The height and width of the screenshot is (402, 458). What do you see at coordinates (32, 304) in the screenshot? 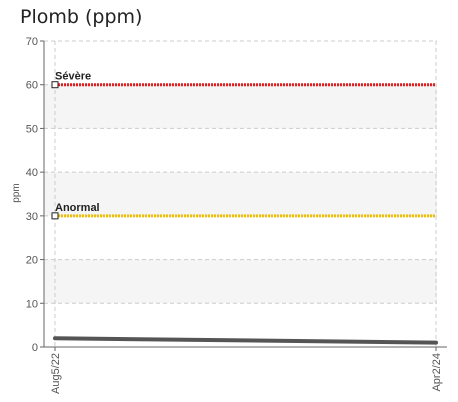
I see `y-tick-label-1: 10` at bounding box center [32, 304].